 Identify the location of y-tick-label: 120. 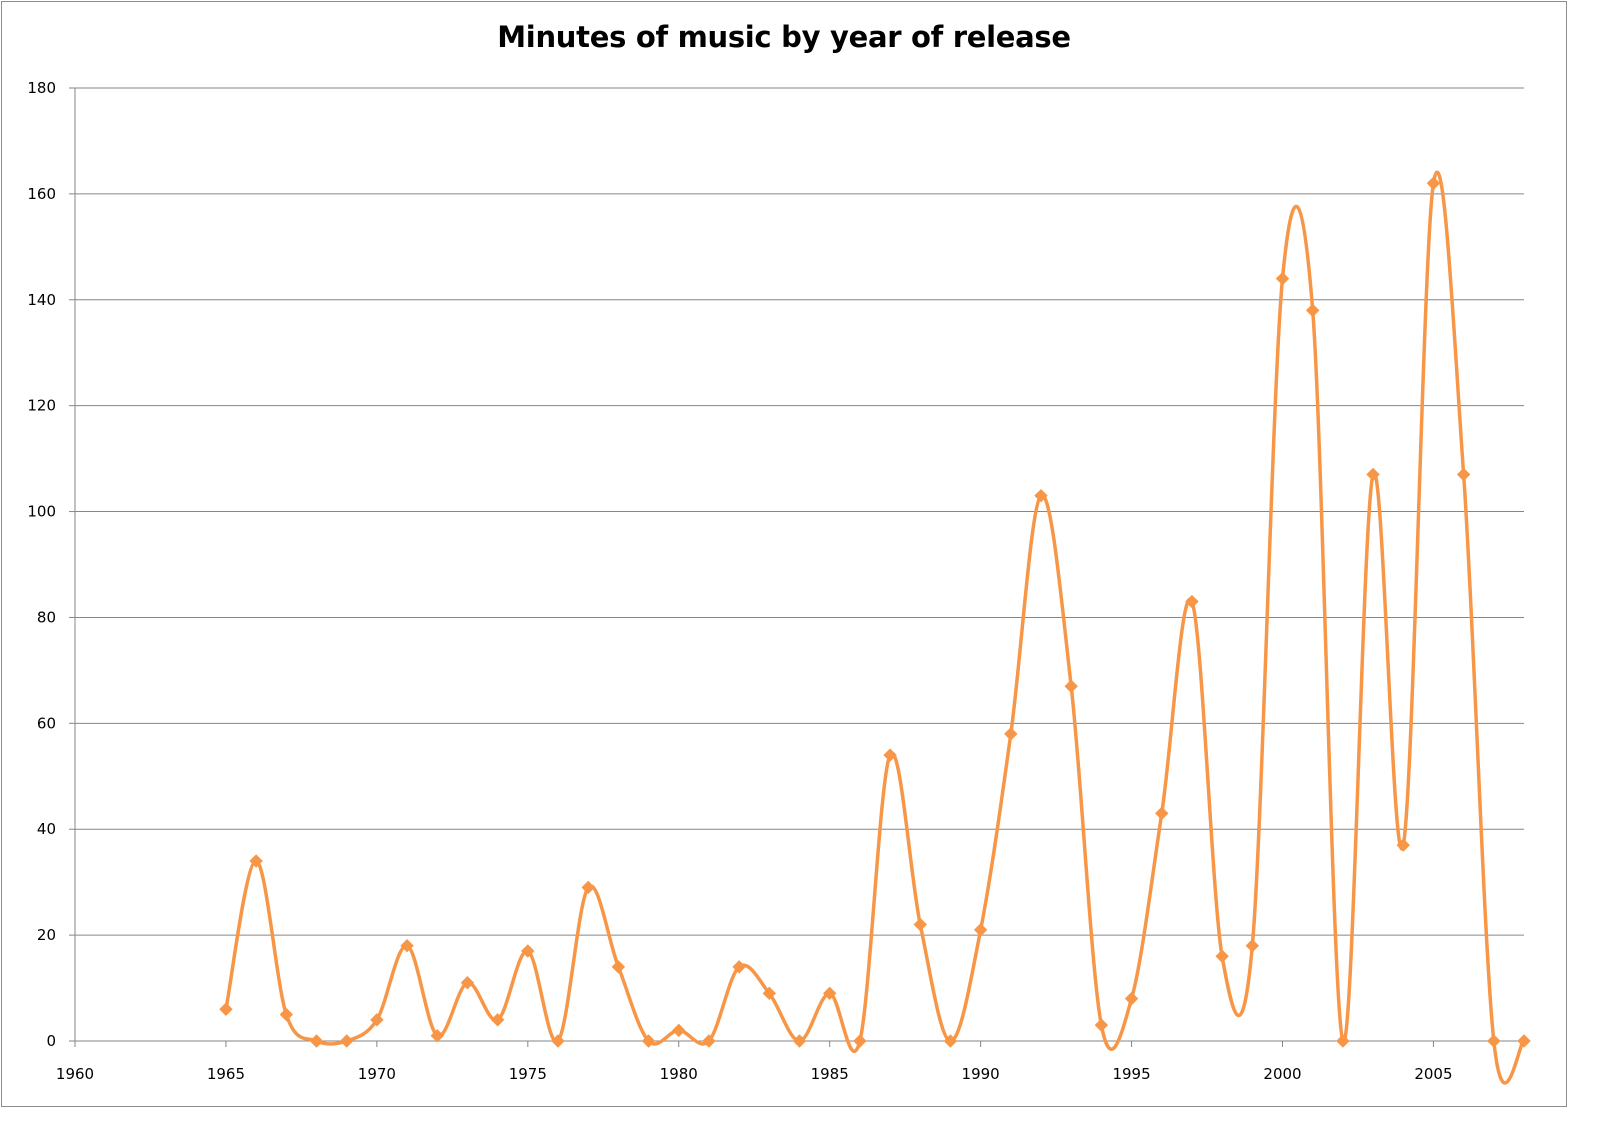
(41, 406).